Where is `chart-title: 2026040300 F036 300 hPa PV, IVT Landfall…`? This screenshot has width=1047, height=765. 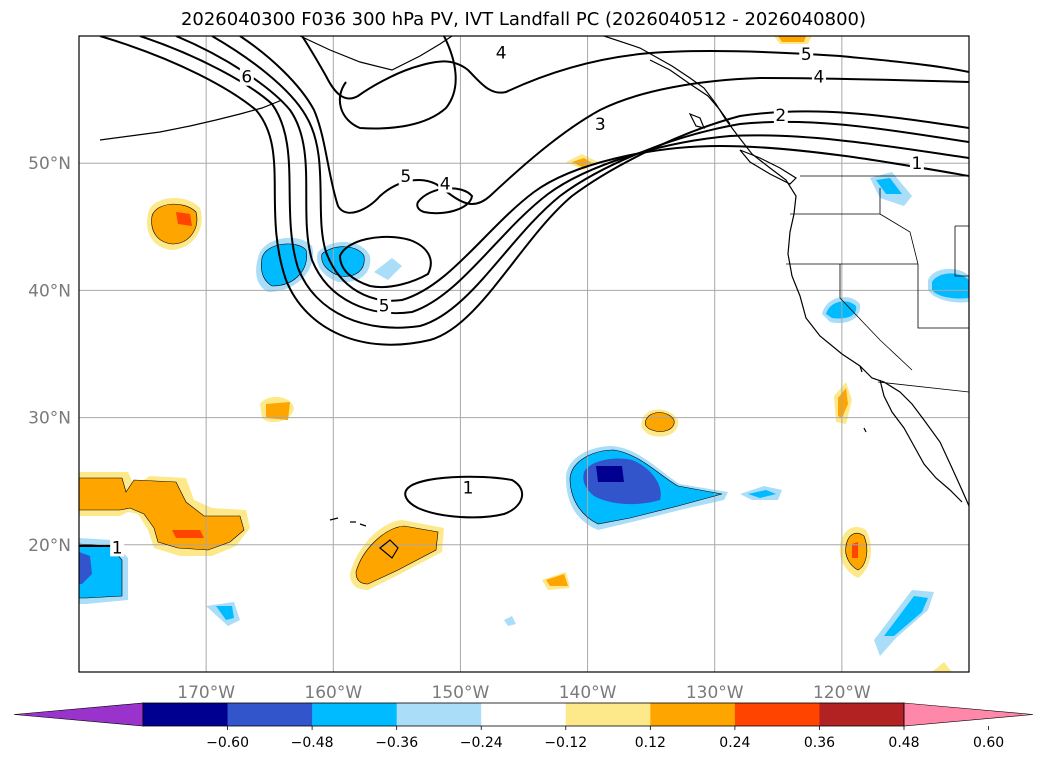 chart-title: 2026040300 F036 300 hPa PV, IVT Landfall… is located at coordinates (523, 19).